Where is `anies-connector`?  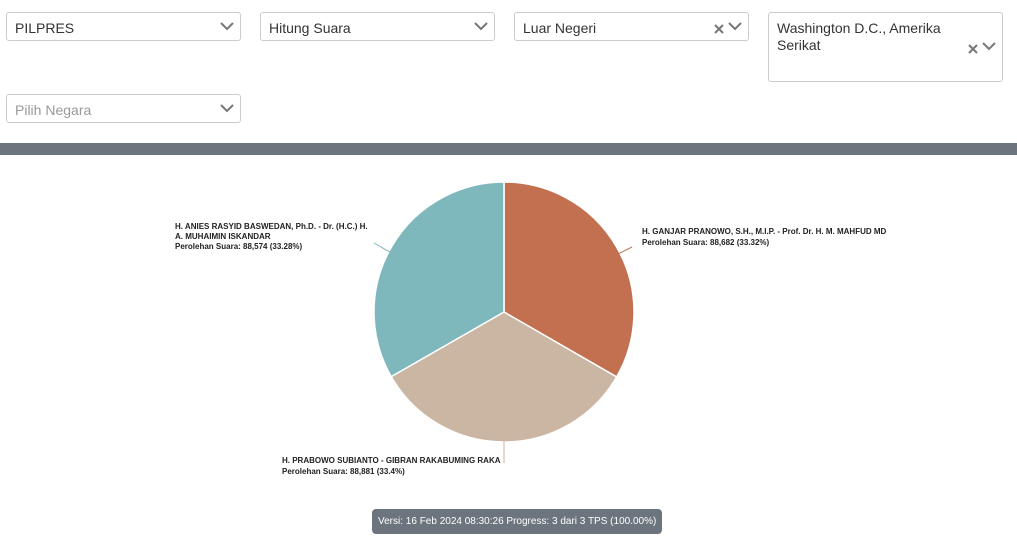 anies-connector is located at coordinates (383, 248).